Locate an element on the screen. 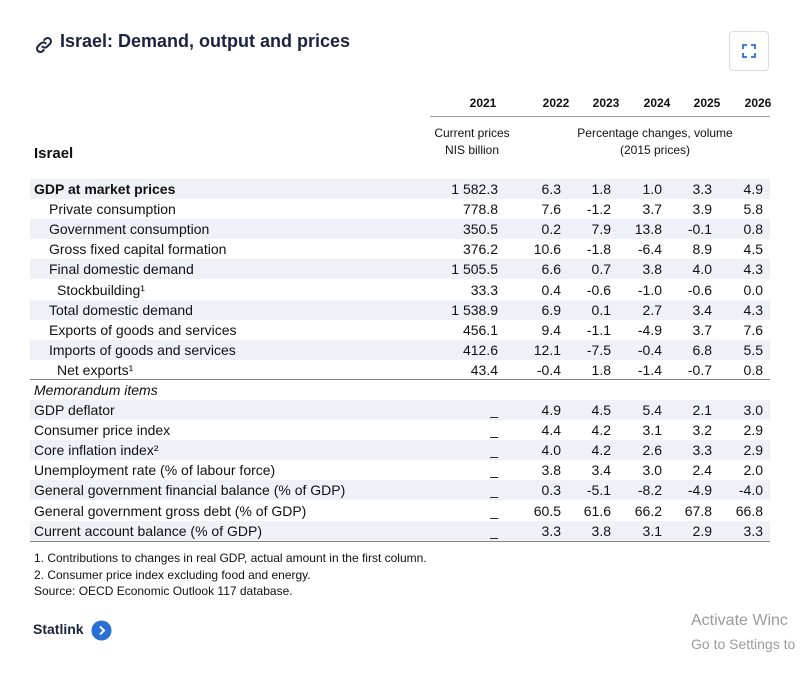  cell-value: -6.4 is located at coordinates (649, 249).